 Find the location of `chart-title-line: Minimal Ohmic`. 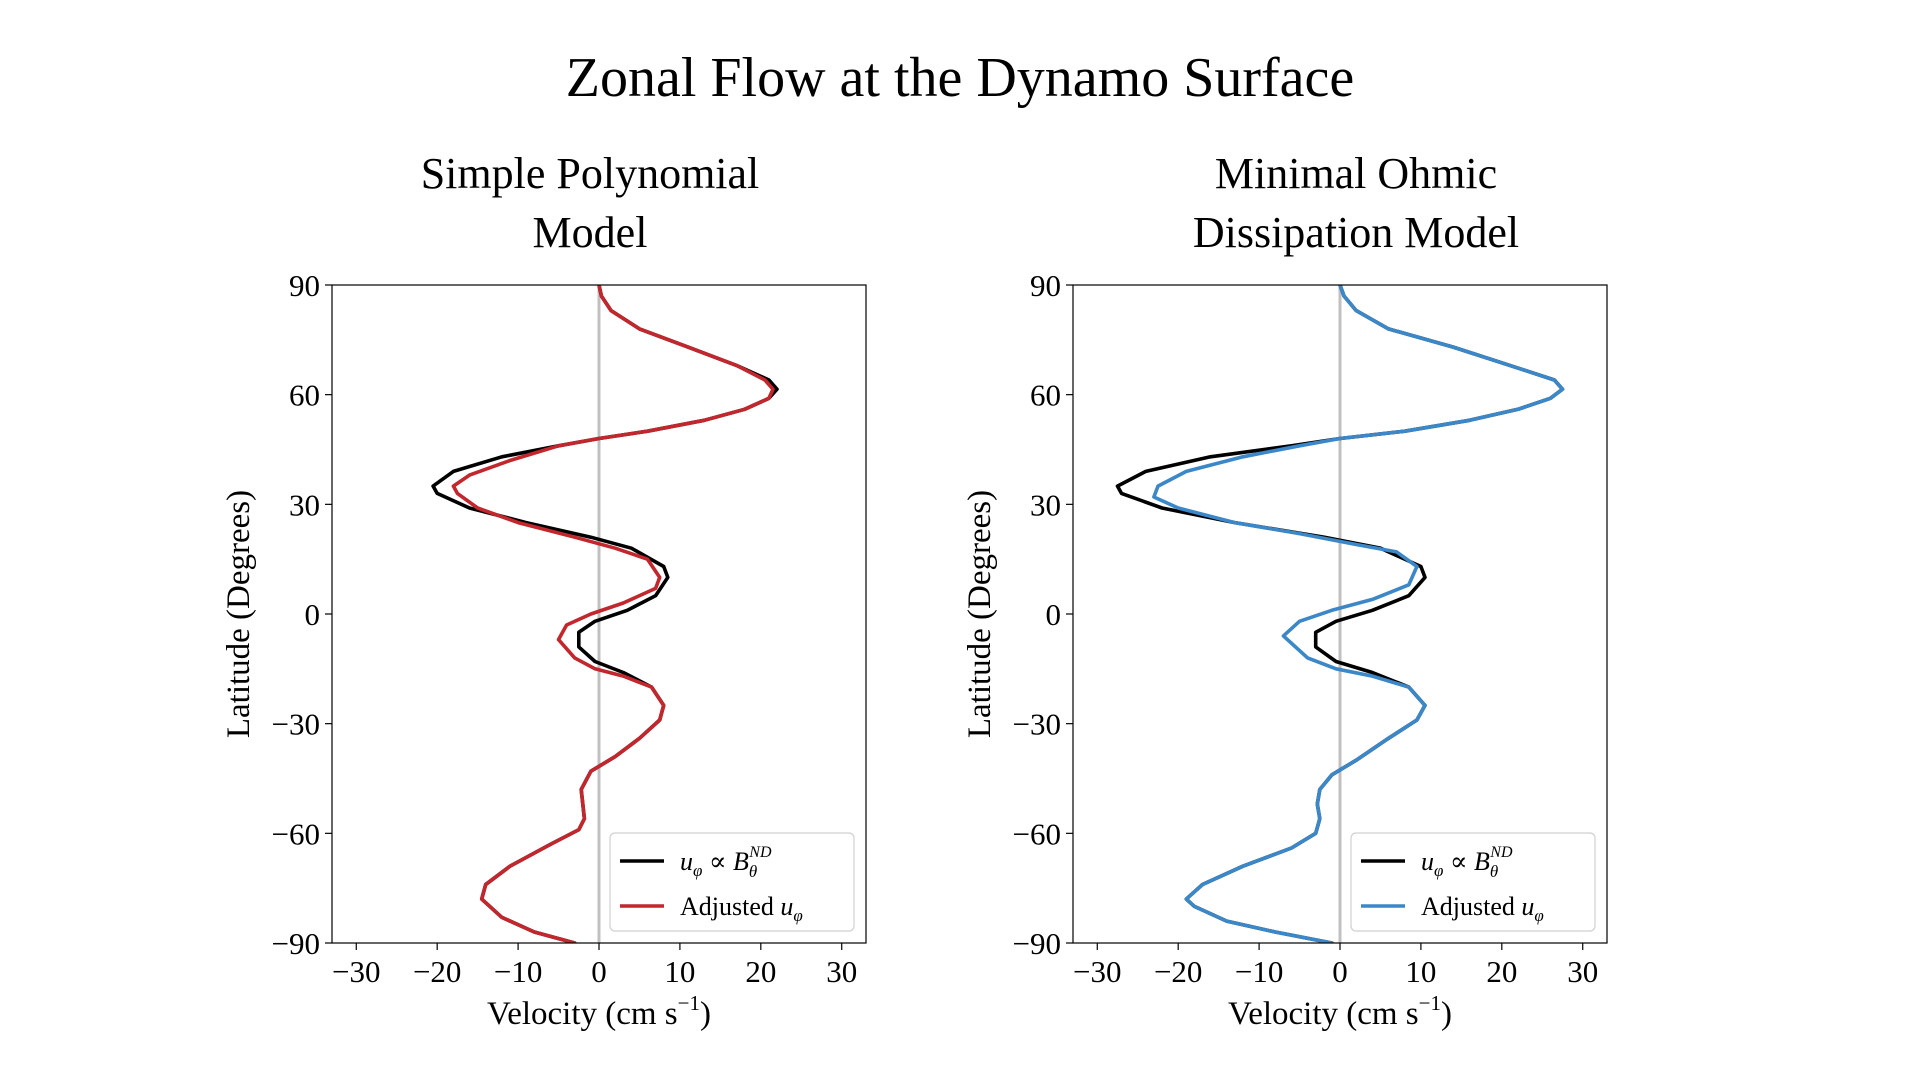

chart-title-line: Minimal Ohmic is located at coordinates (1356, 173).